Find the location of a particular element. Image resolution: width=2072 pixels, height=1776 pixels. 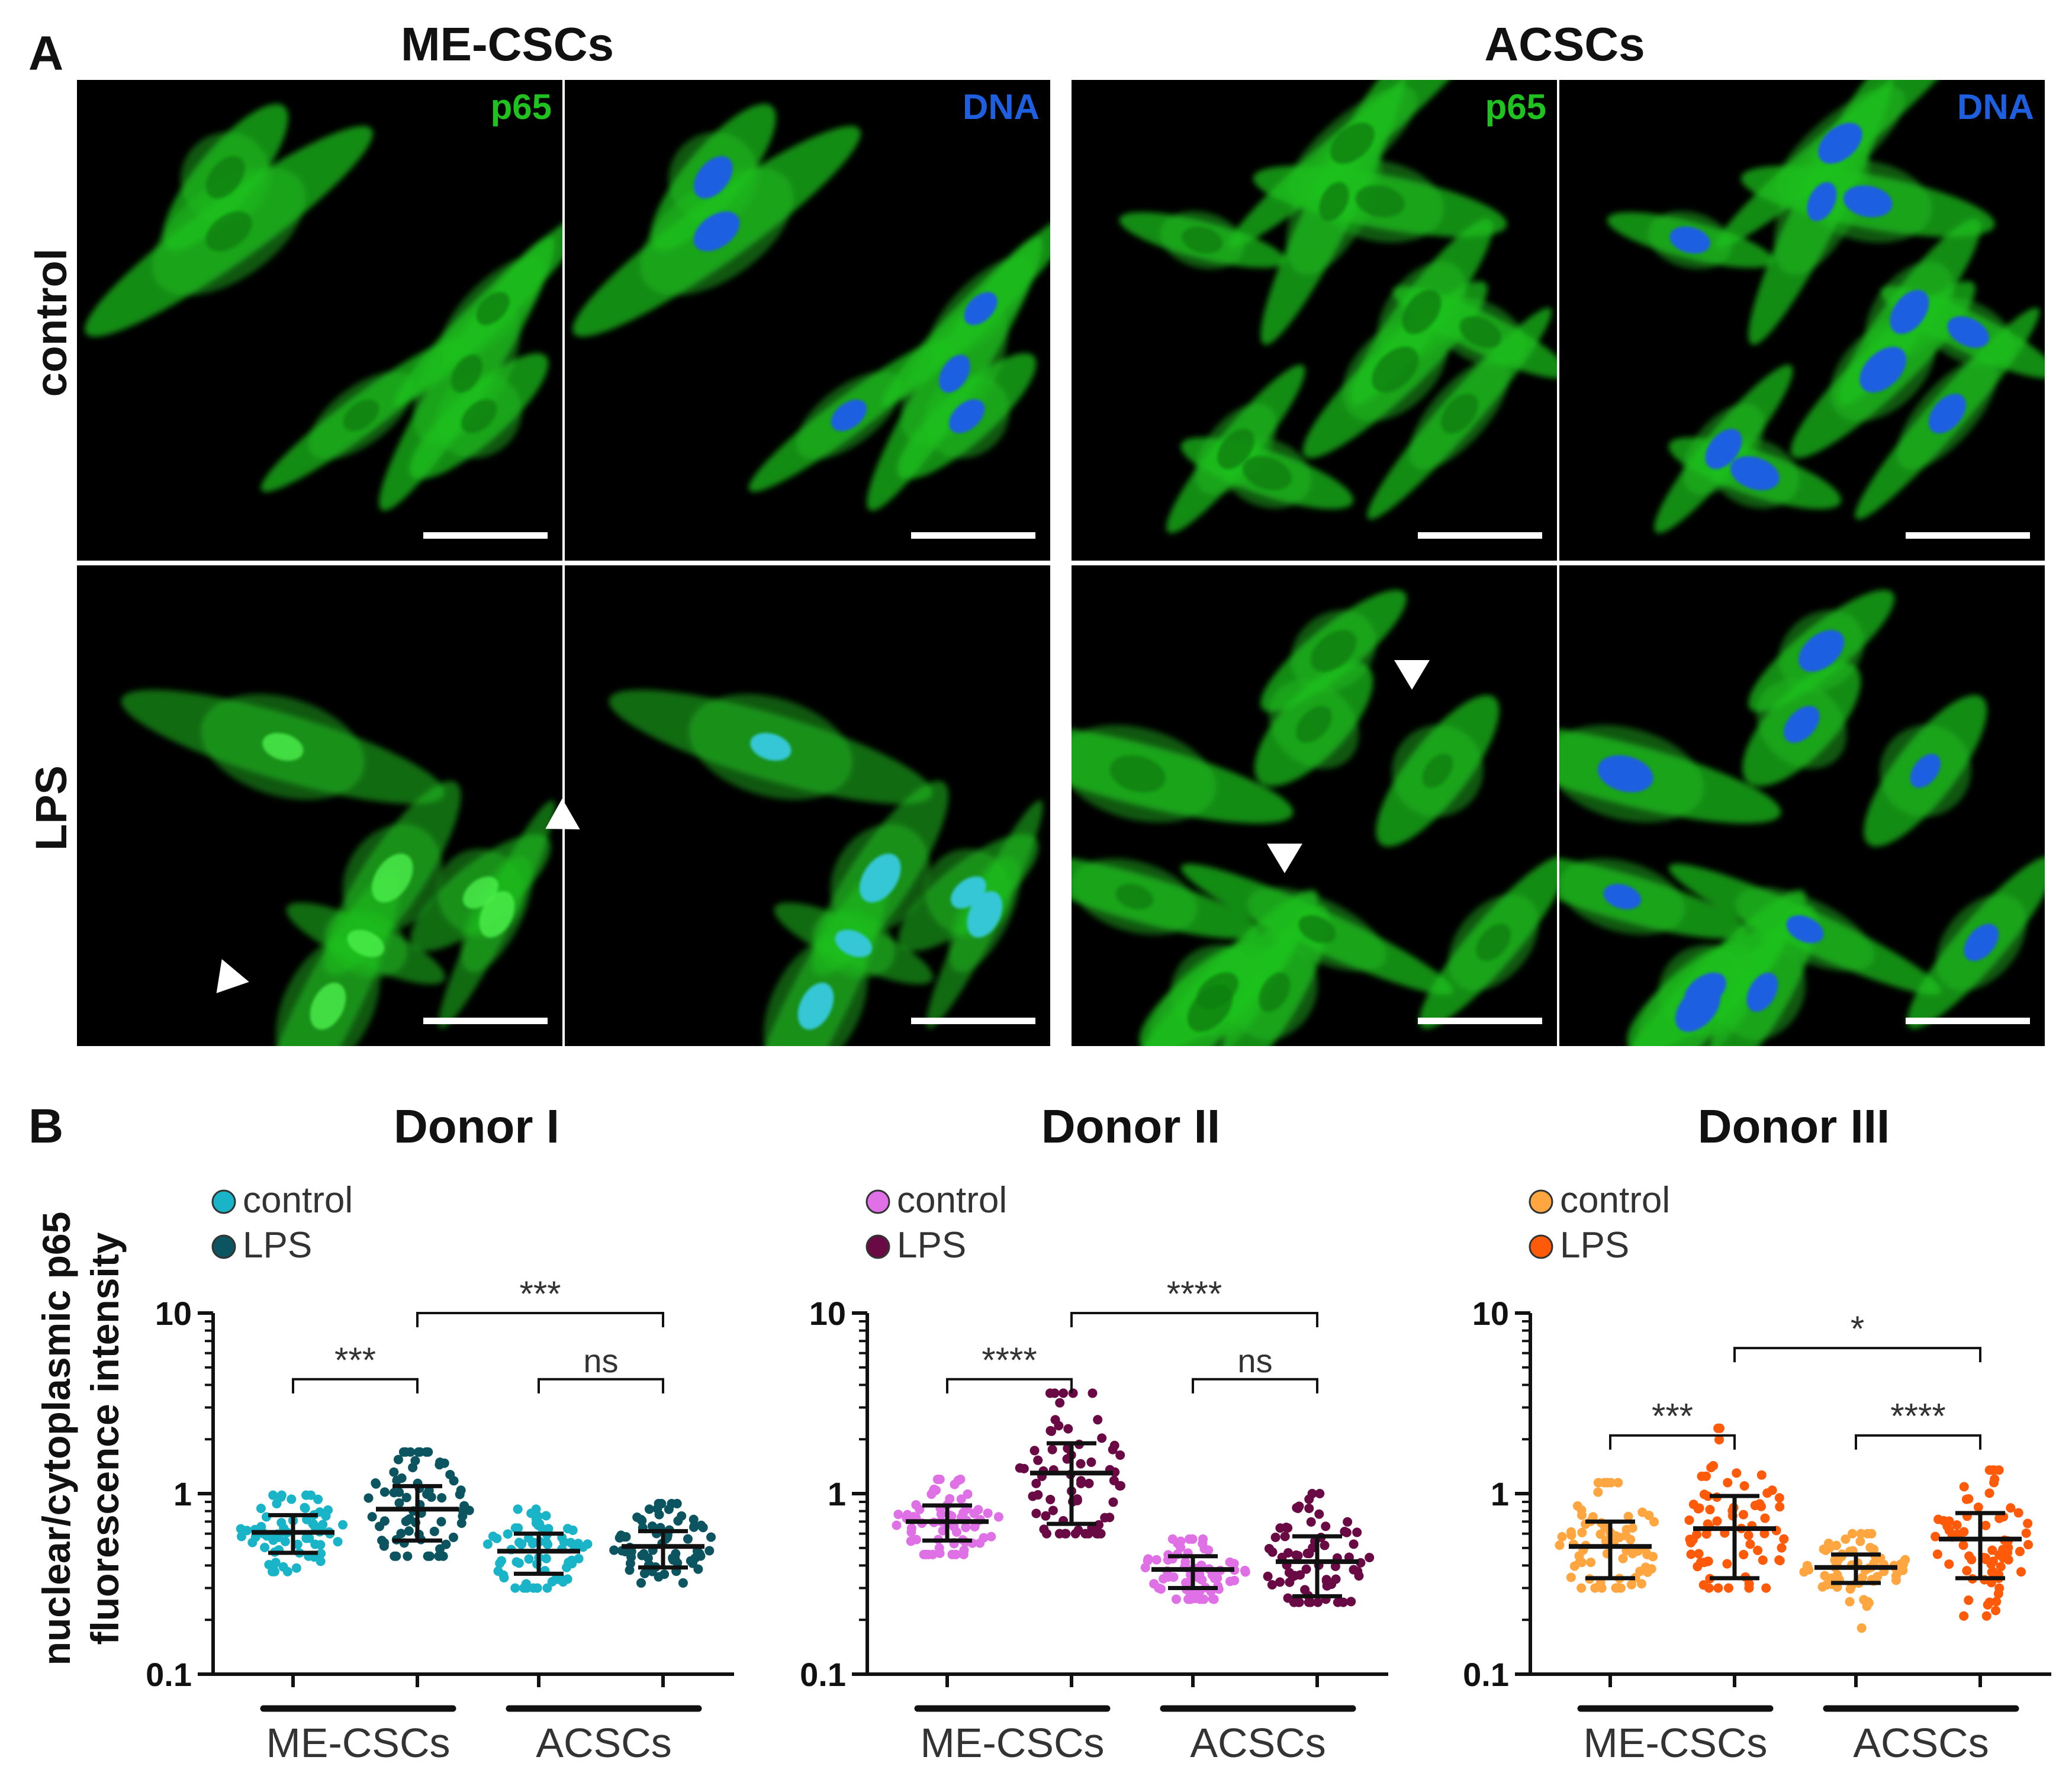

panel-a-label: A is located at coordinates (45, 54).